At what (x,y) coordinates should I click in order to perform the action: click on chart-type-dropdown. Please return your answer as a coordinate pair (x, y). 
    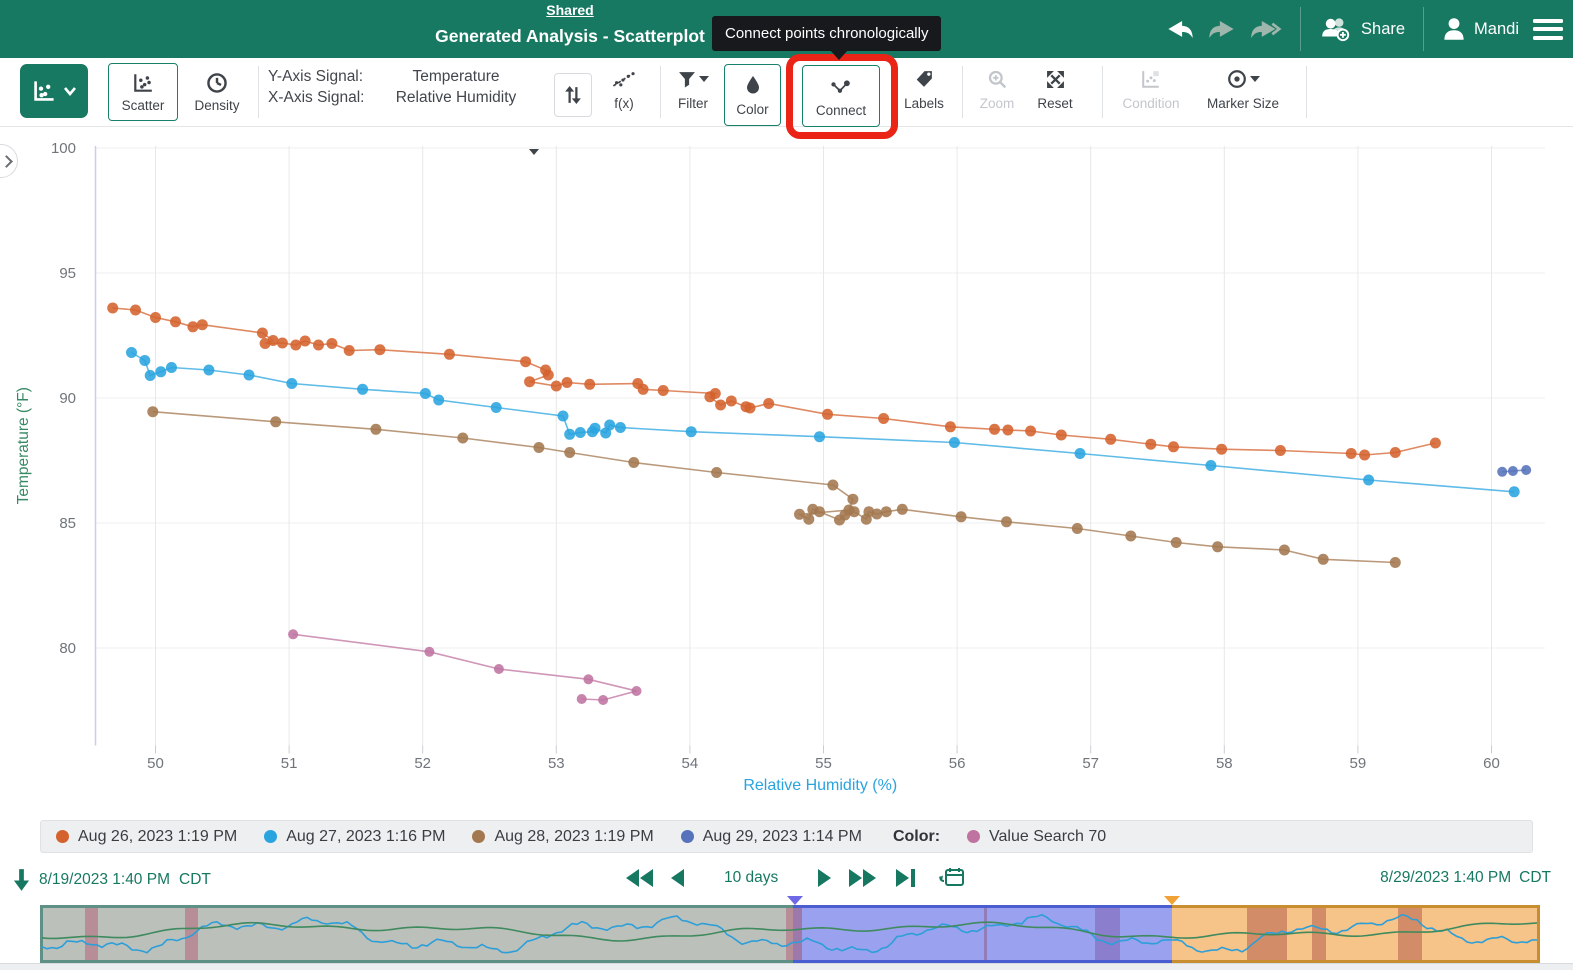
    Looking at the image, I should click on (54, 91).